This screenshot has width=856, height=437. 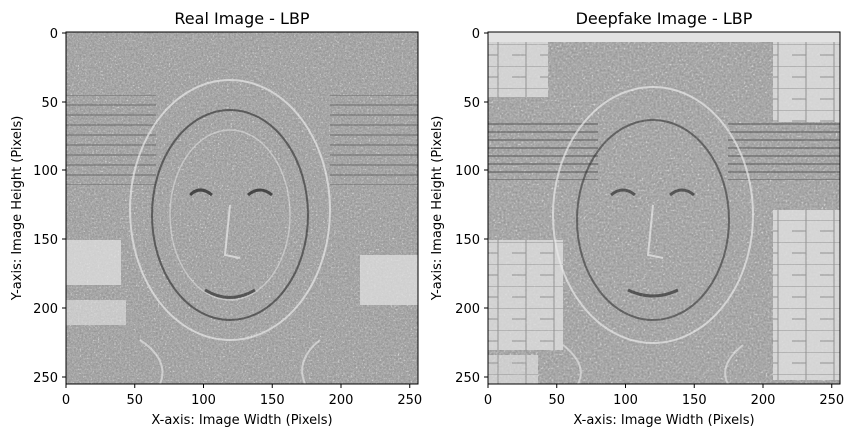 What do you see at coordinates (471, 103) in the screenshot?
I see `deepfake-ytick-label: 50` at bounding box center [471, 103].